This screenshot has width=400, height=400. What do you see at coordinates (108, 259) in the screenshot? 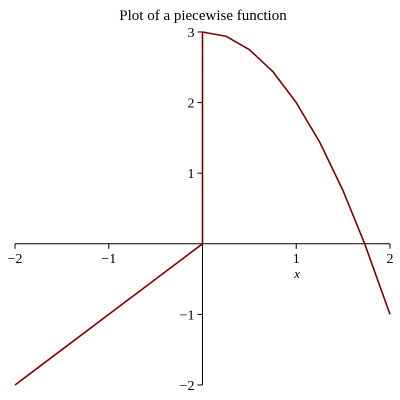
I see `x-tick-label: −1` at bounding box center [108, 259].